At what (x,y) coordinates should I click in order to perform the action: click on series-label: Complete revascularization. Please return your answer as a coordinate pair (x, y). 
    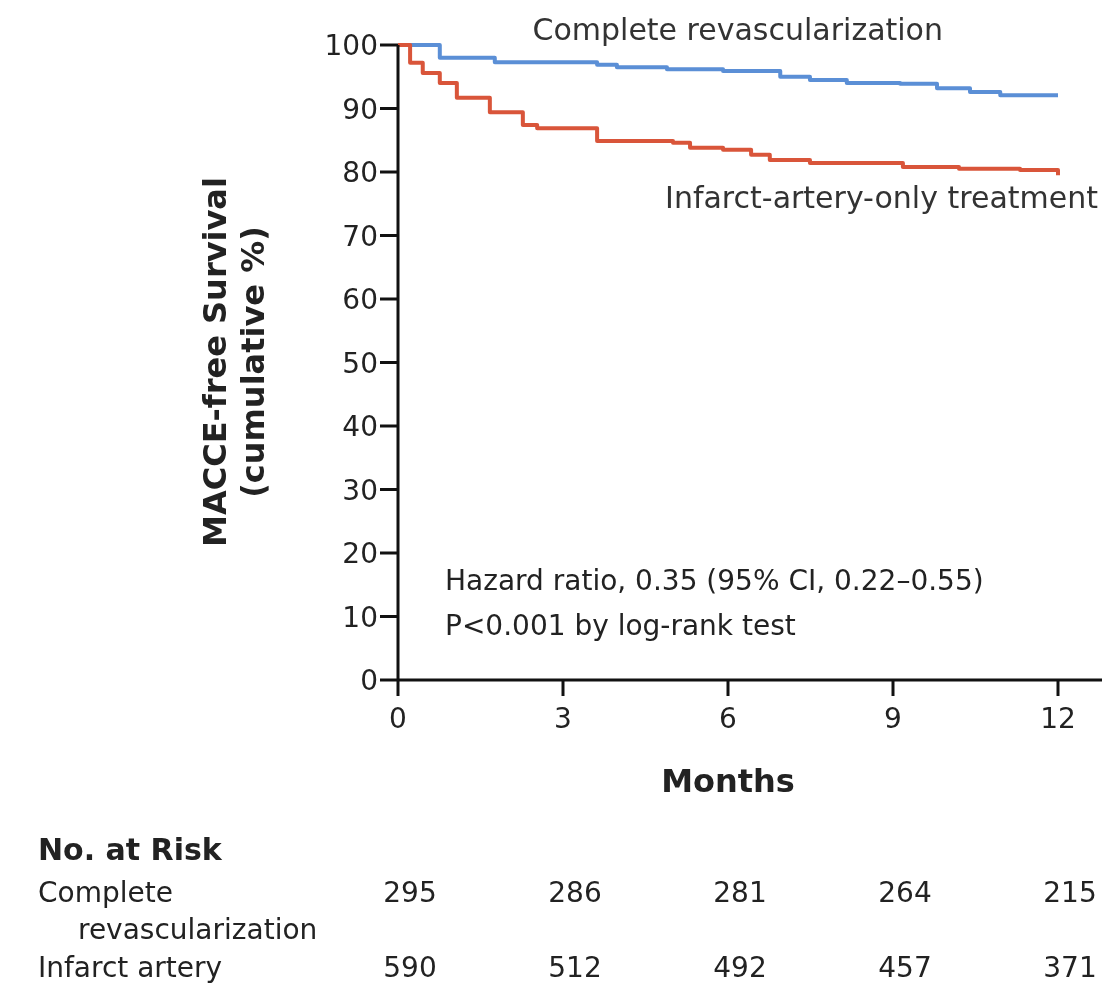
    Looking at the image, I should click on (737, 29).